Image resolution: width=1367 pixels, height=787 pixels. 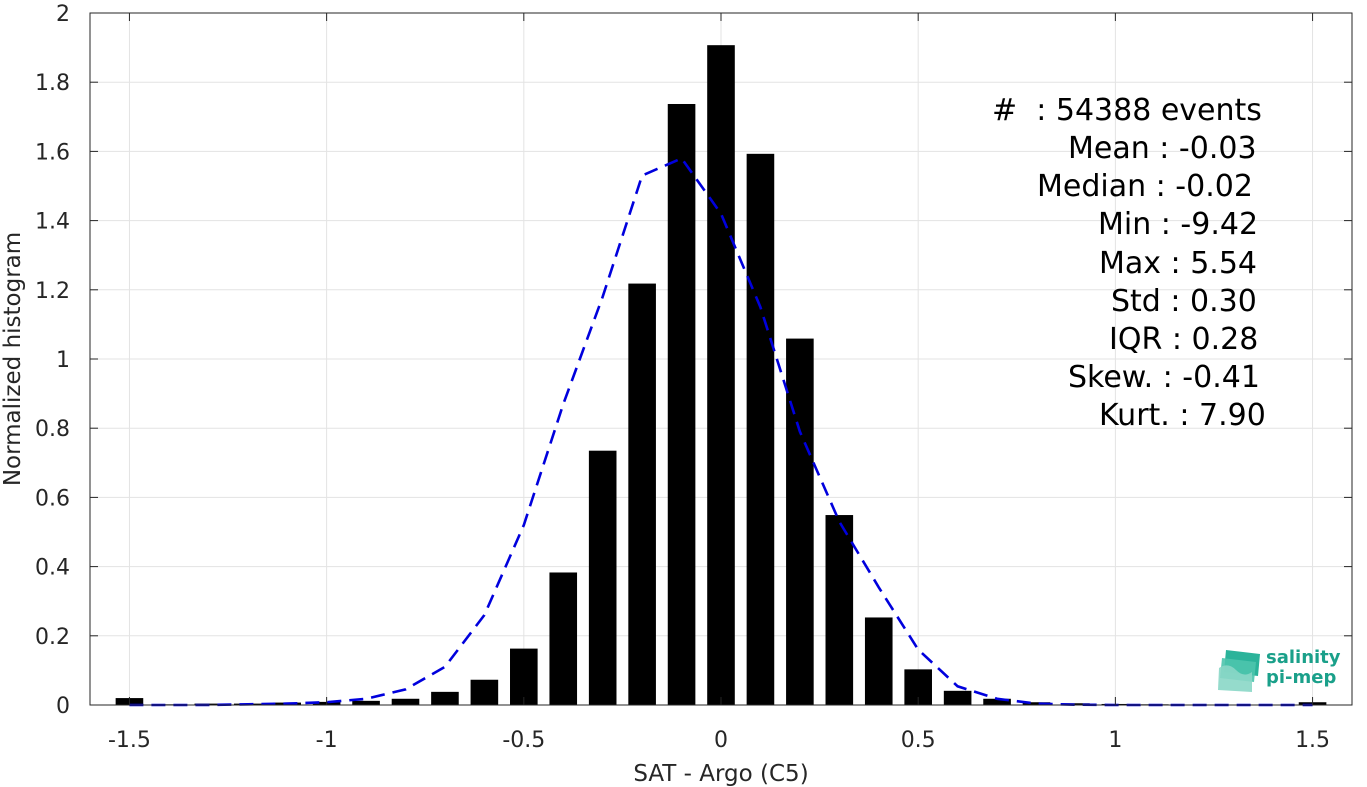 I want to click on y-tick-label: 1, so click(x=63, y=360).